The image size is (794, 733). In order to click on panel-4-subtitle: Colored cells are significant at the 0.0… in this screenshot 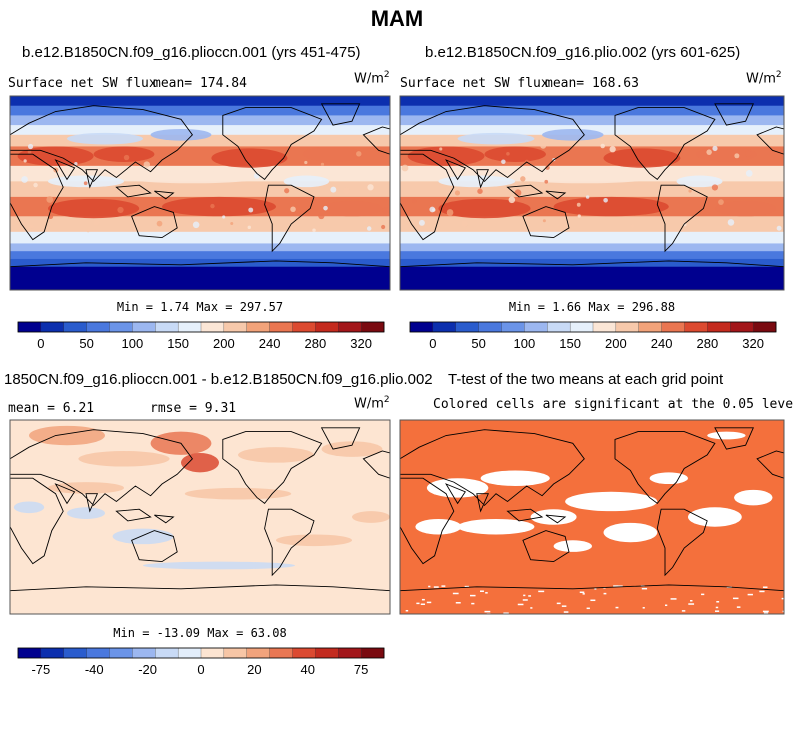, I will do `click(613, 404)`.